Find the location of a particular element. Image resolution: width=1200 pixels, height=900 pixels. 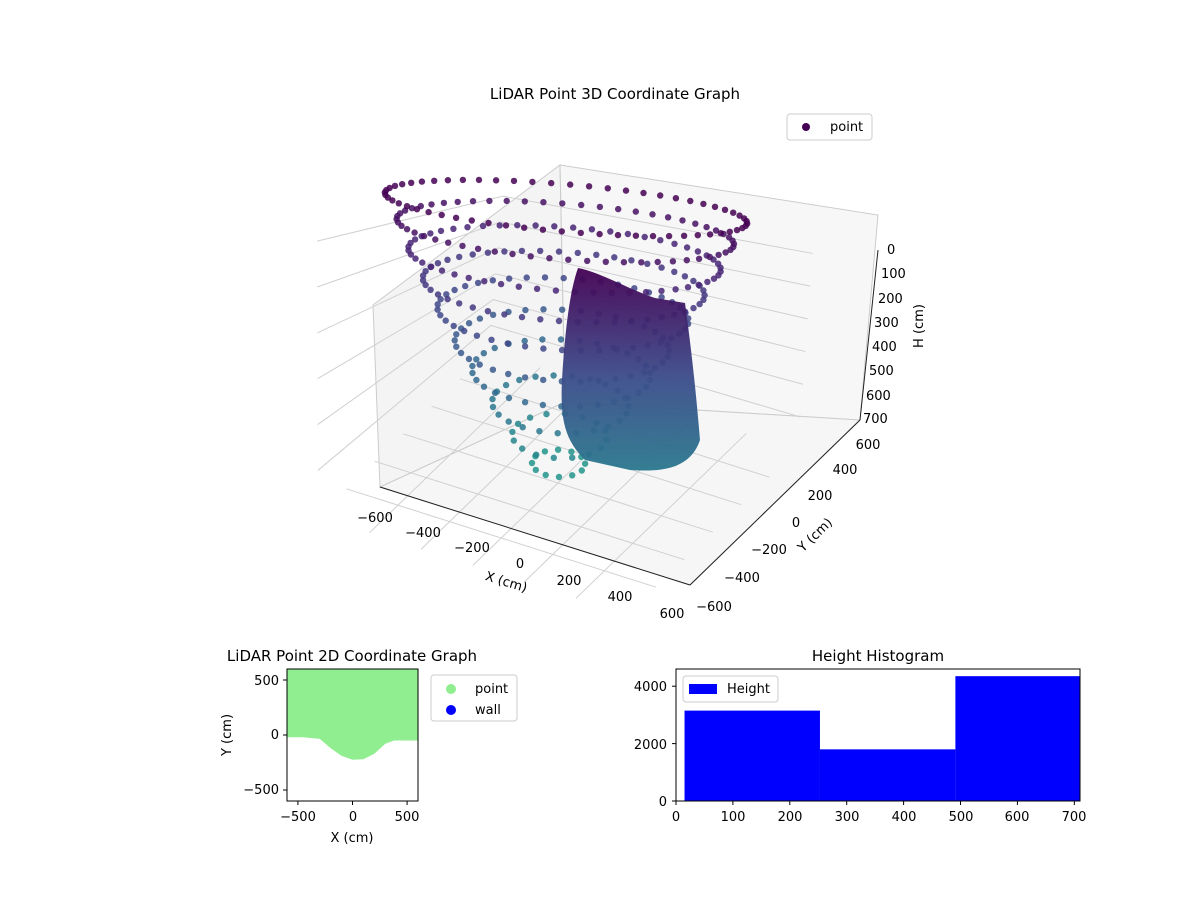

z-axis-label-3d: H (cm) is located at coordinates (919, 326).